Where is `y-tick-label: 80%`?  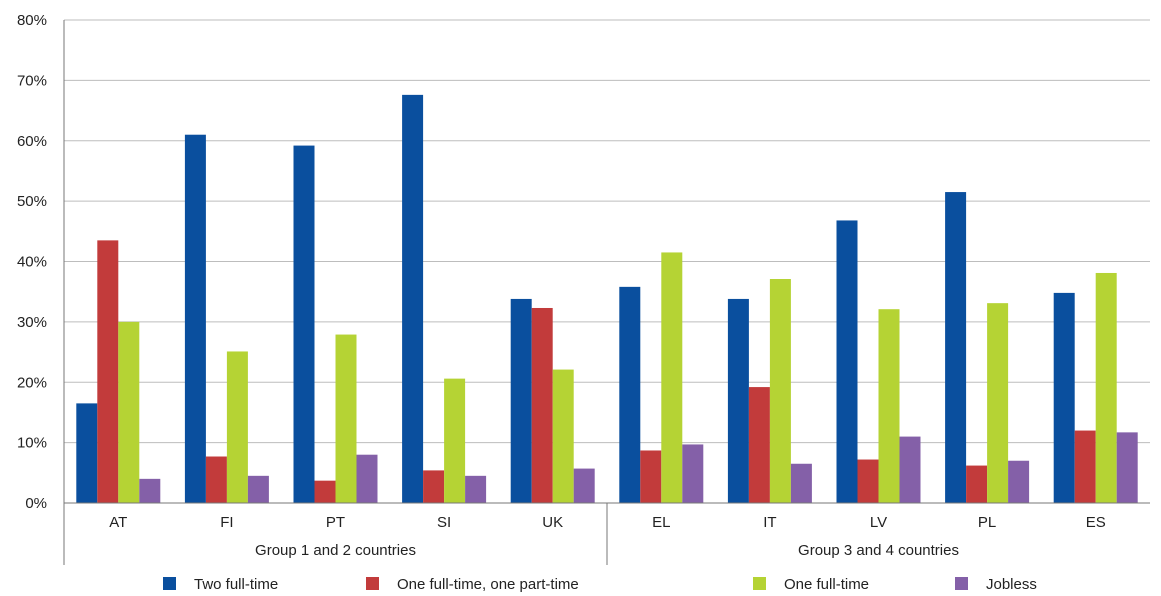 y-tick-label: 80% is located at coordinates (32, 20).